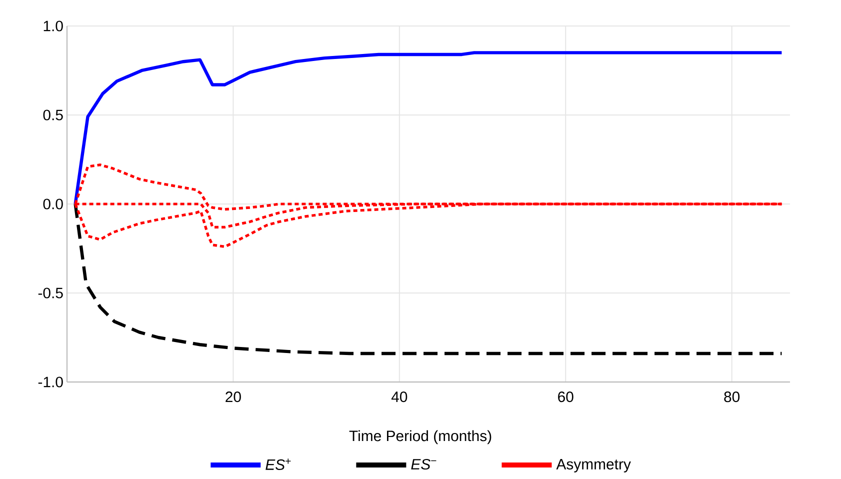  What do you see at coordinates (53, 26) in the screenshot?
I see `y-tick-label: 1.0` at bounding box center [53, 26].